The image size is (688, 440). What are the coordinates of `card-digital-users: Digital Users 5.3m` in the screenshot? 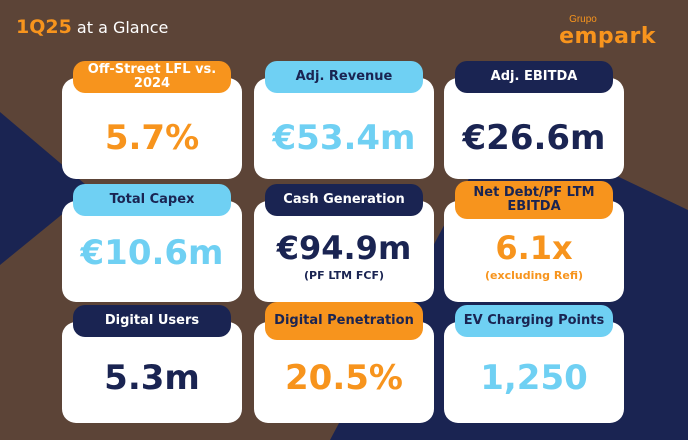 It's located at (152, 364).